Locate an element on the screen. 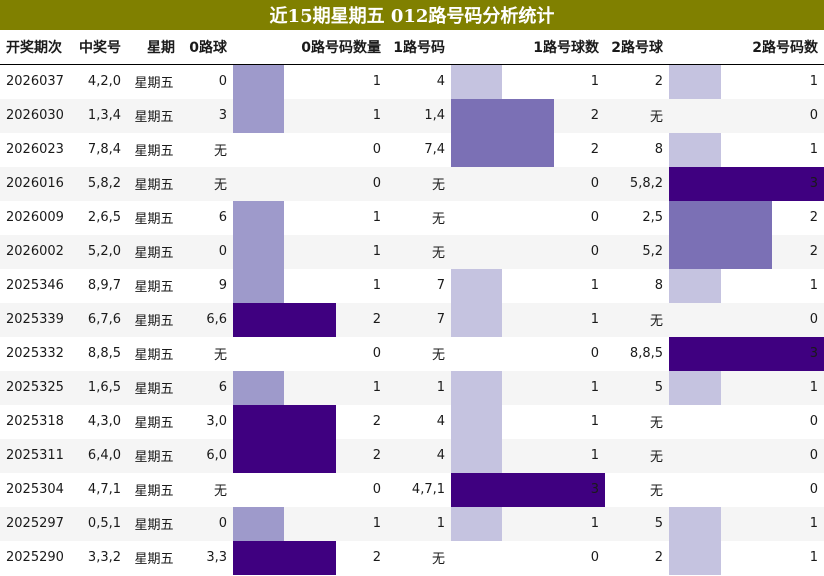 This screenshot has height=576, width=824. numbers-cell: 6,7,6 is located at coordinates (99, 319).